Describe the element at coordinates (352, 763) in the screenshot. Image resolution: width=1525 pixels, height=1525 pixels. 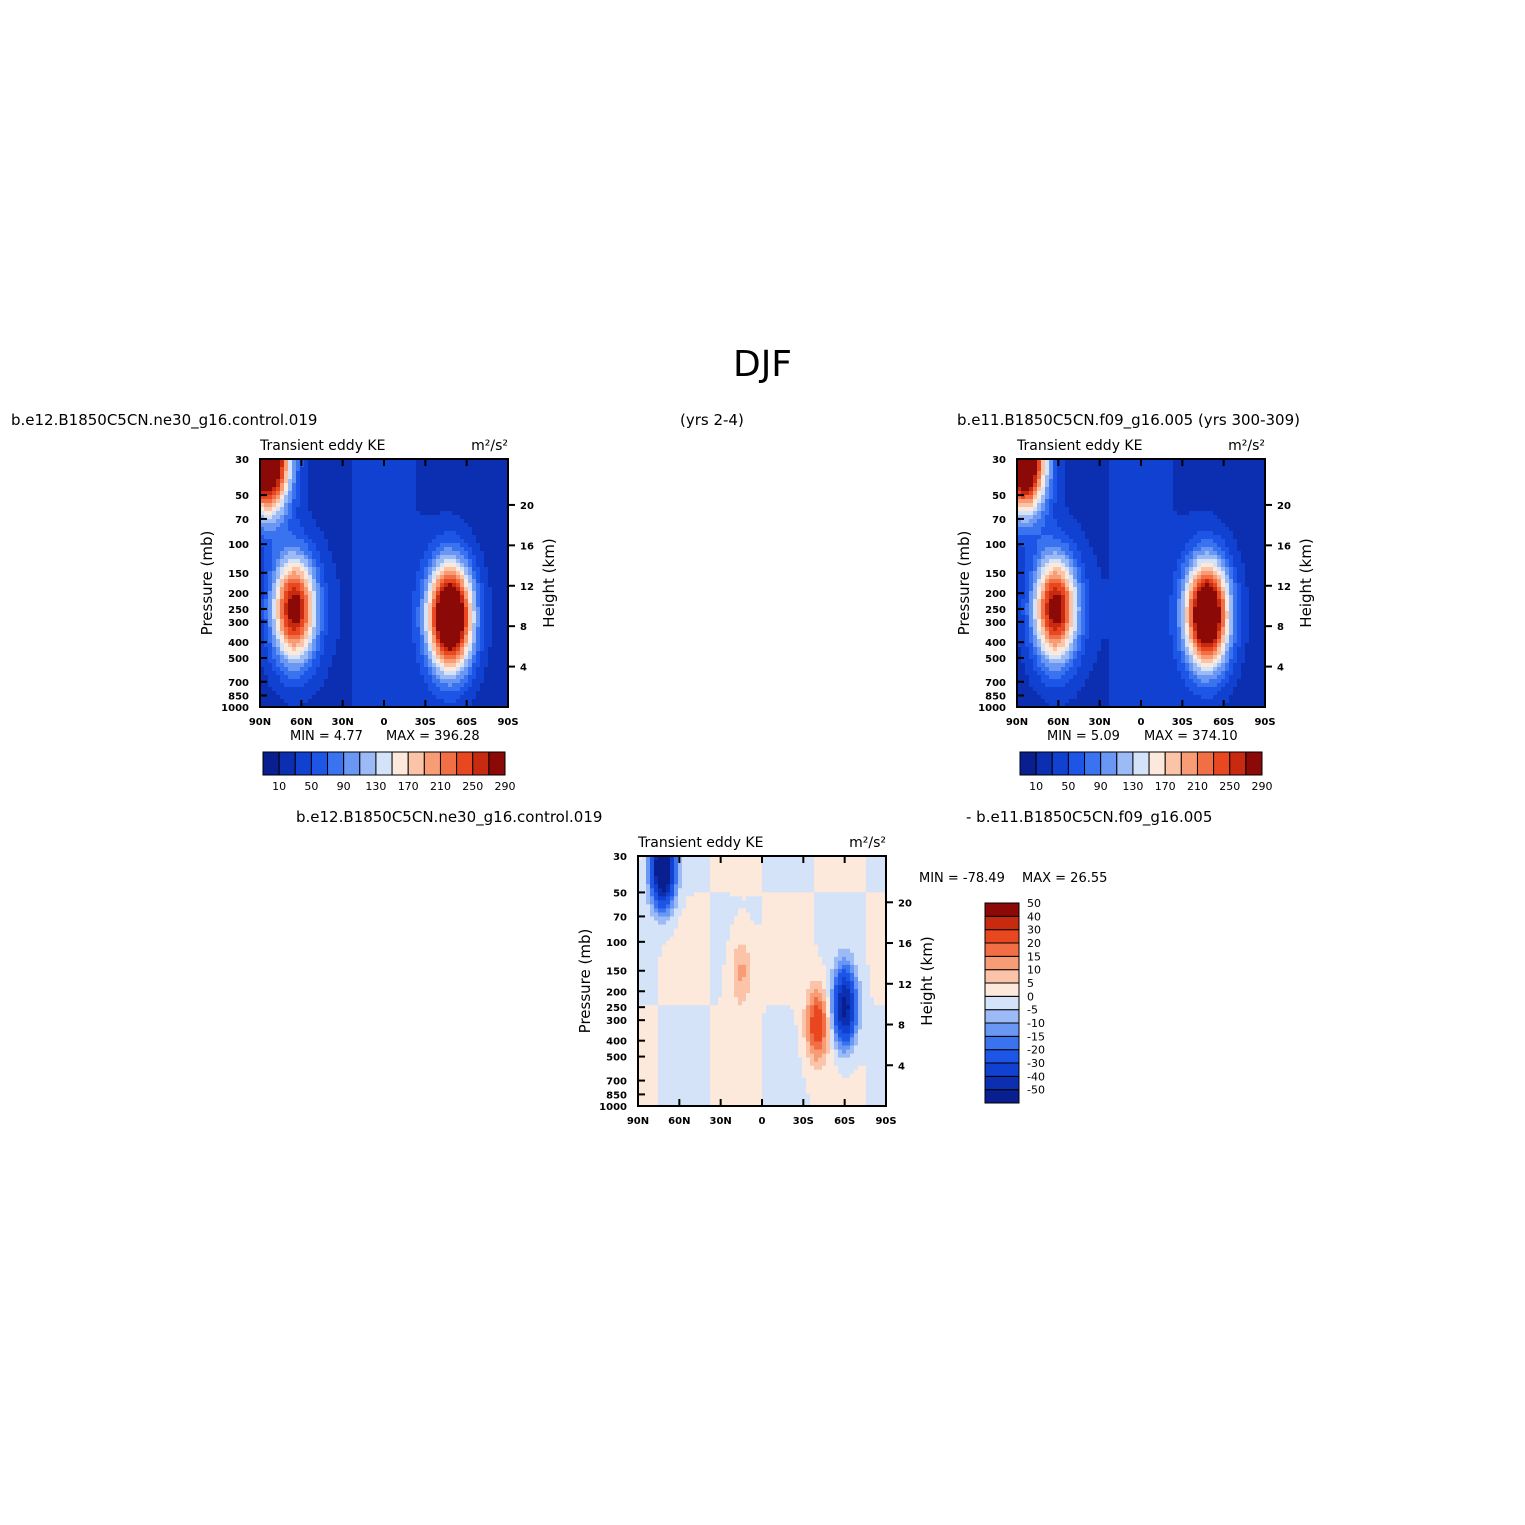
I see `colorbar-box` at that location.